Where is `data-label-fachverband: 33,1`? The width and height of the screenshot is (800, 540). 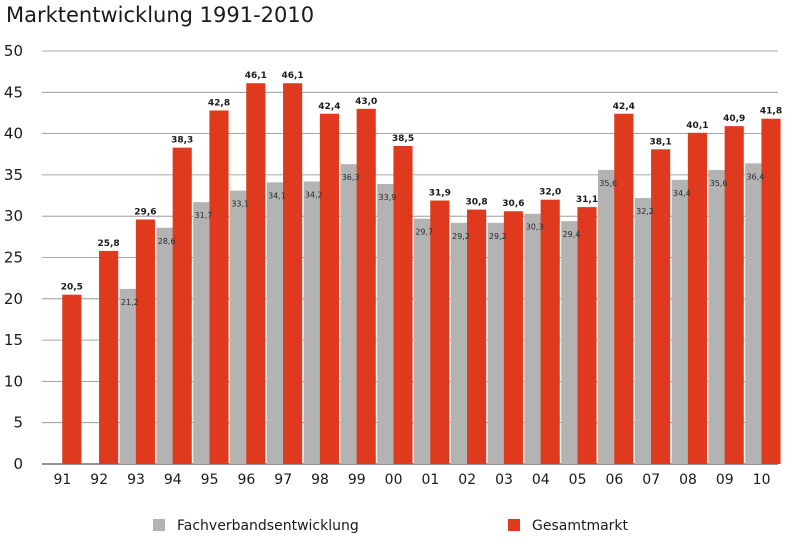 data-label-fachverband: 33,1 is located at coordinates (240, 204).